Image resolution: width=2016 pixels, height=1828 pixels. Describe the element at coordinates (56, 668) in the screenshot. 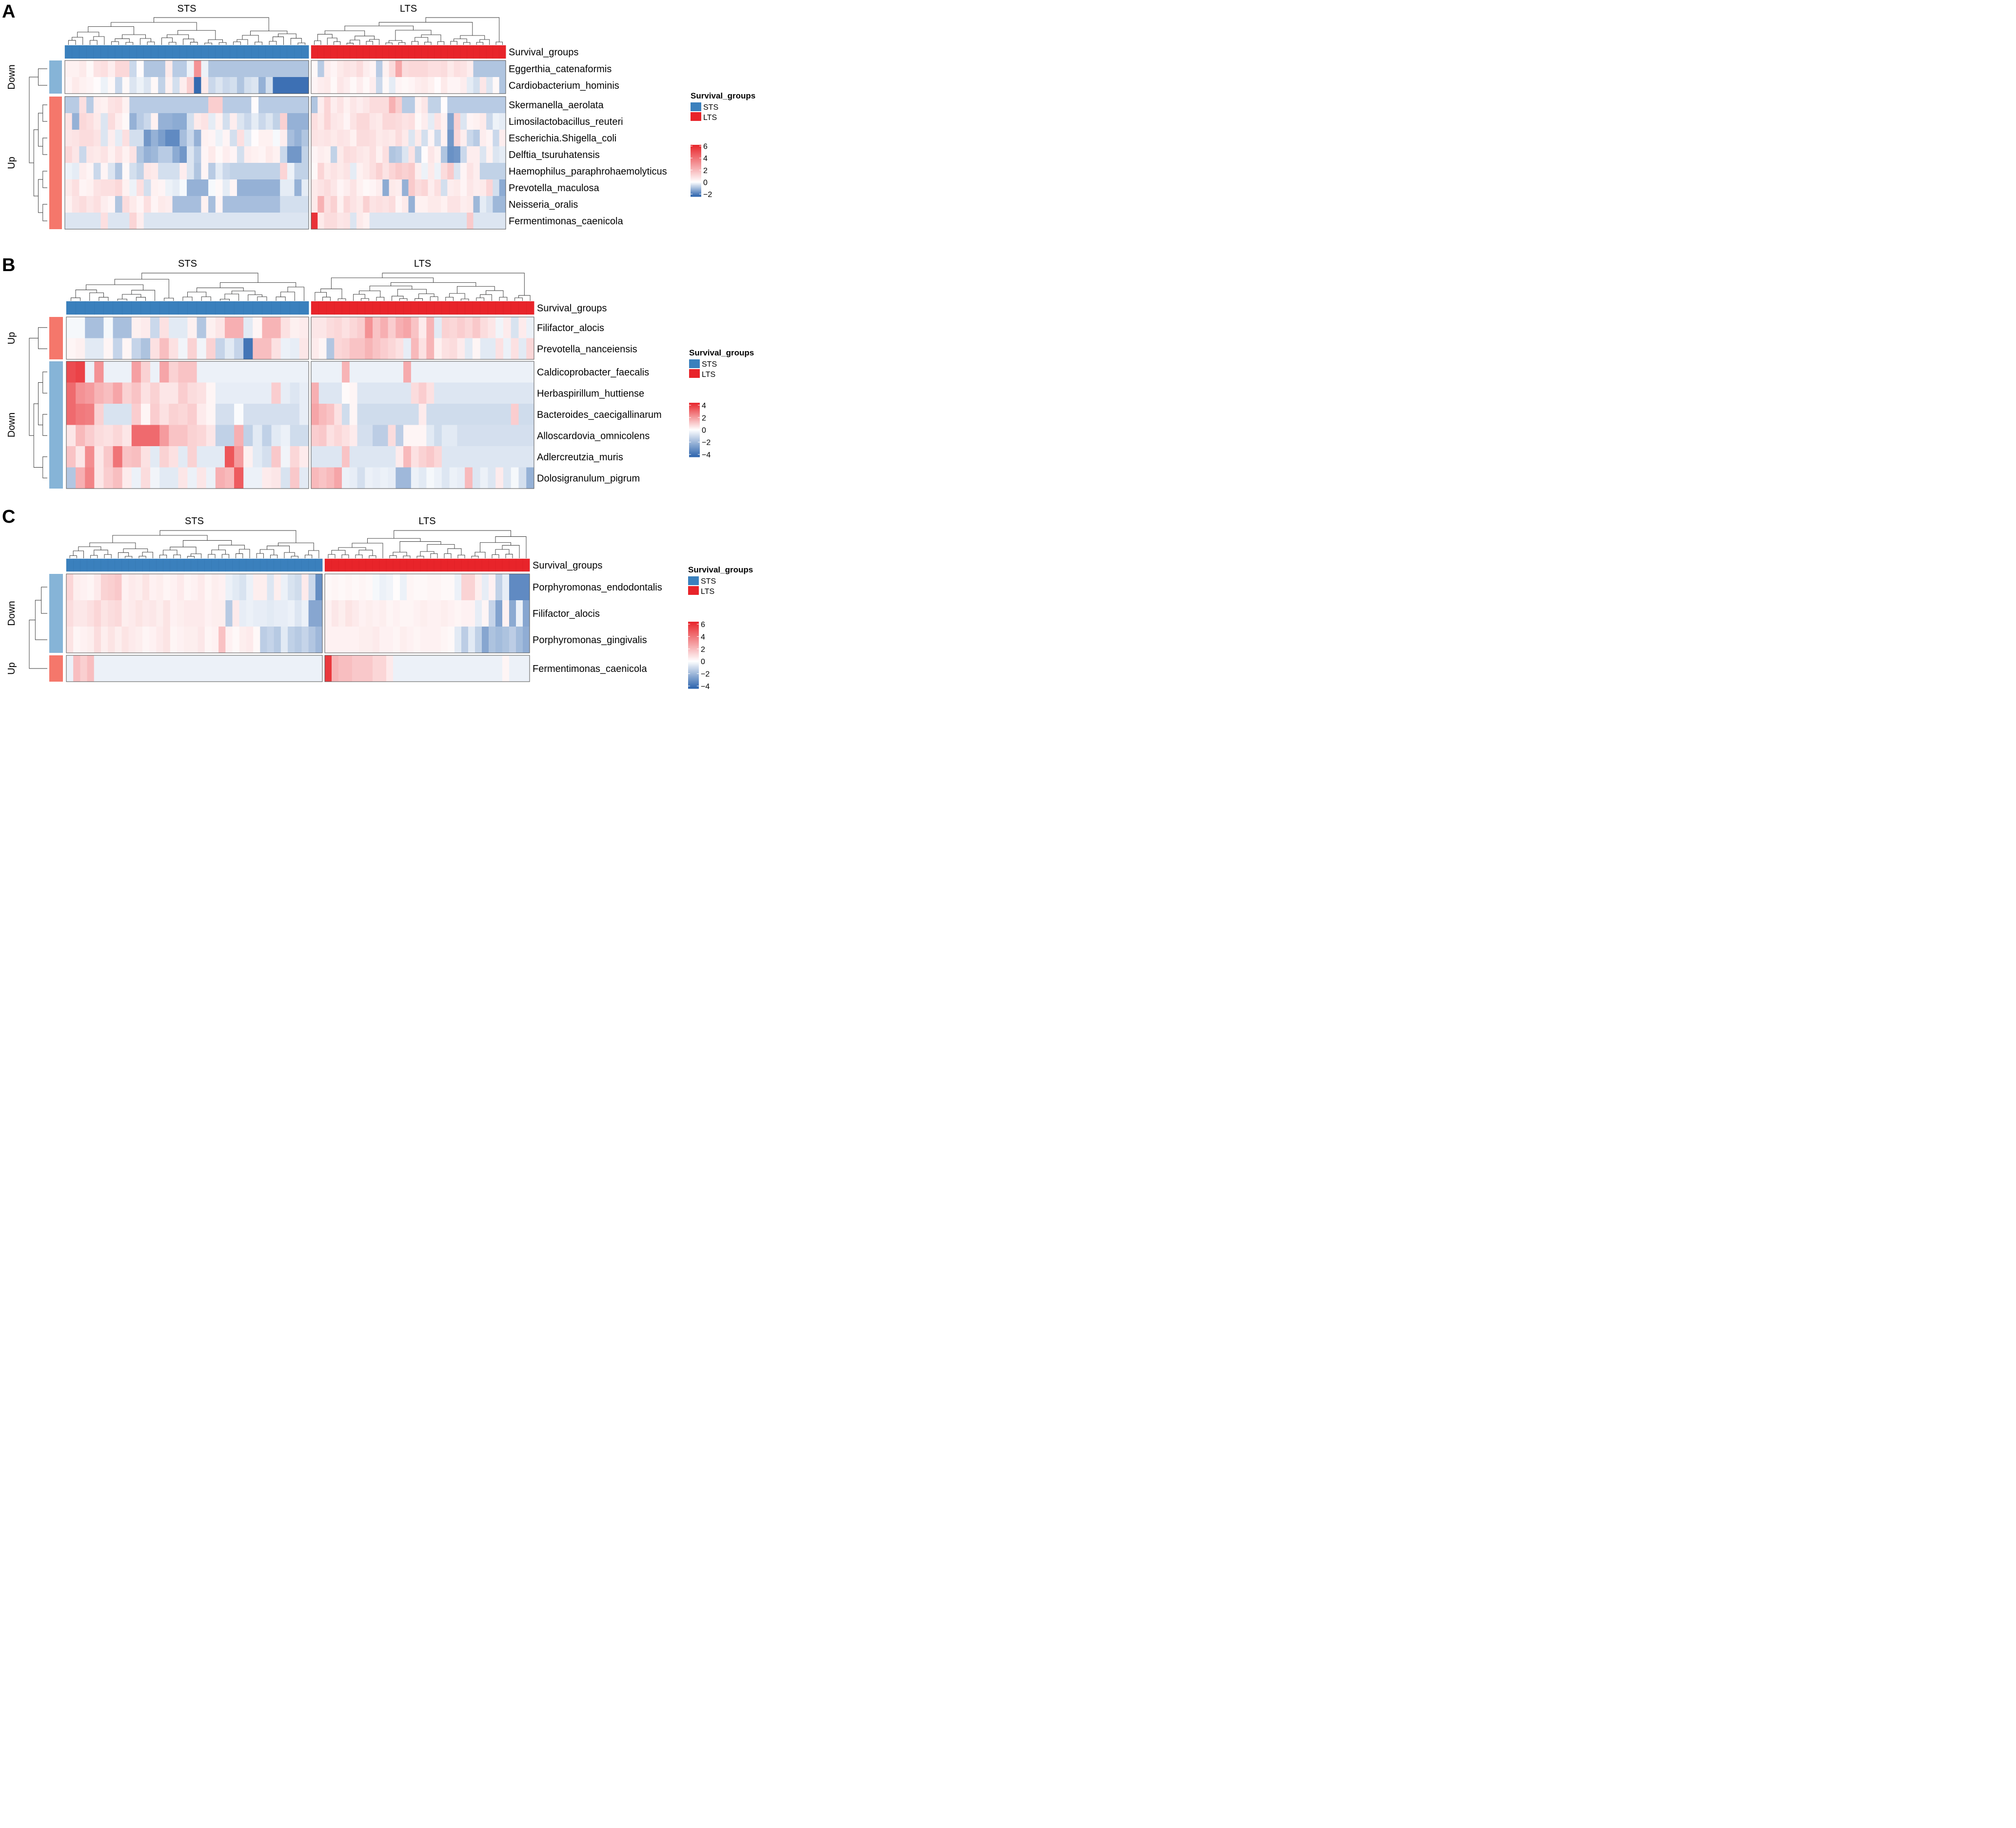

I see `side-annotation-bar` at that location.